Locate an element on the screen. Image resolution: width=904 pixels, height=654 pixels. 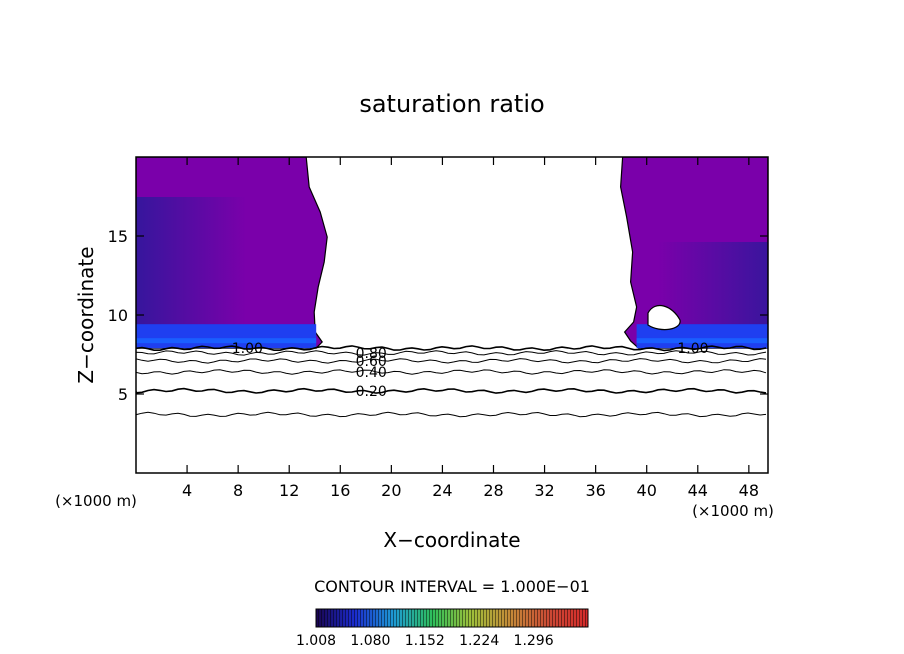
x-tick-label: 32 is located at coordinates (544, 490).